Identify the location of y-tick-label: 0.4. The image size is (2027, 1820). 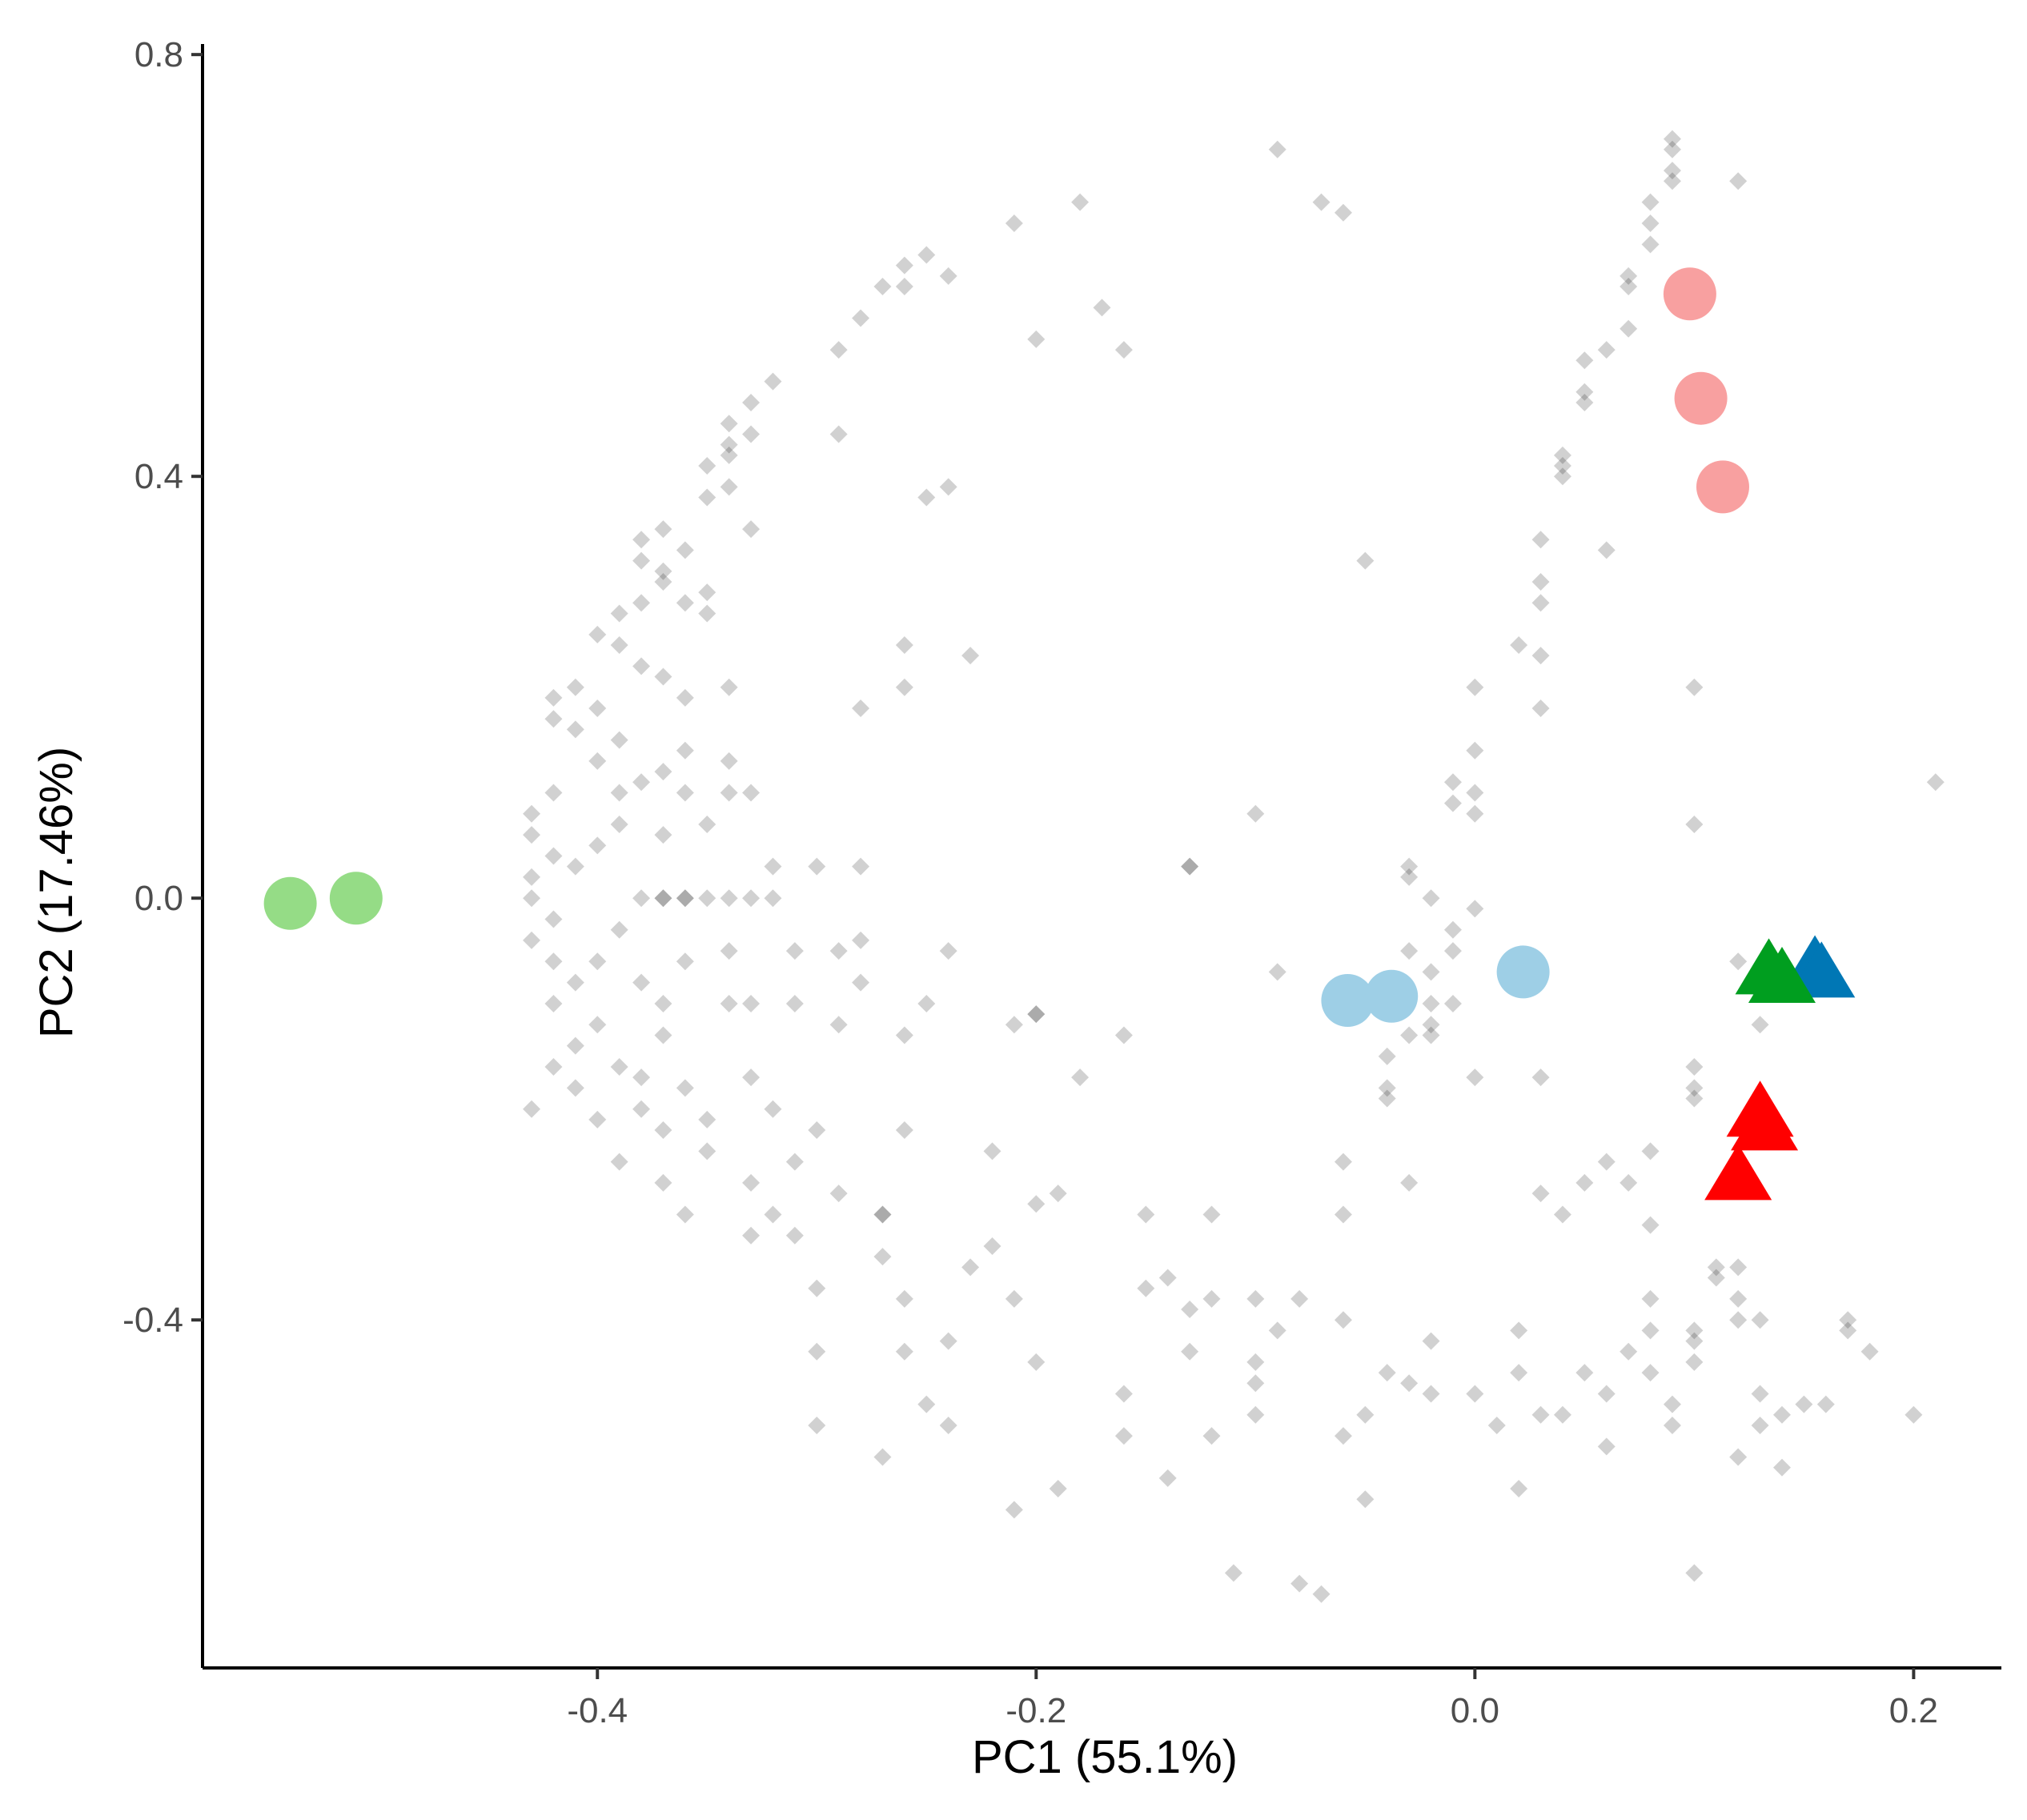
(159, 476).